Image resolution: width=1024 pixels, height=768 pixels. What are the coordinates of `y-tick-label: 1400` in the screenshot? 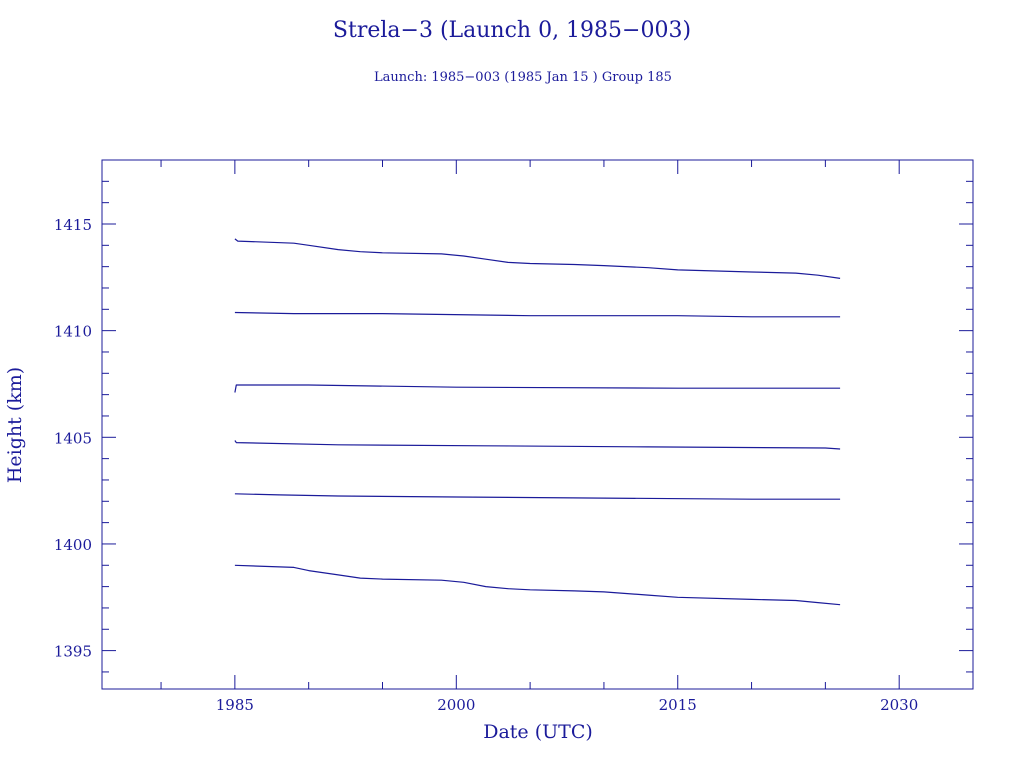 It's located at (73, 545).